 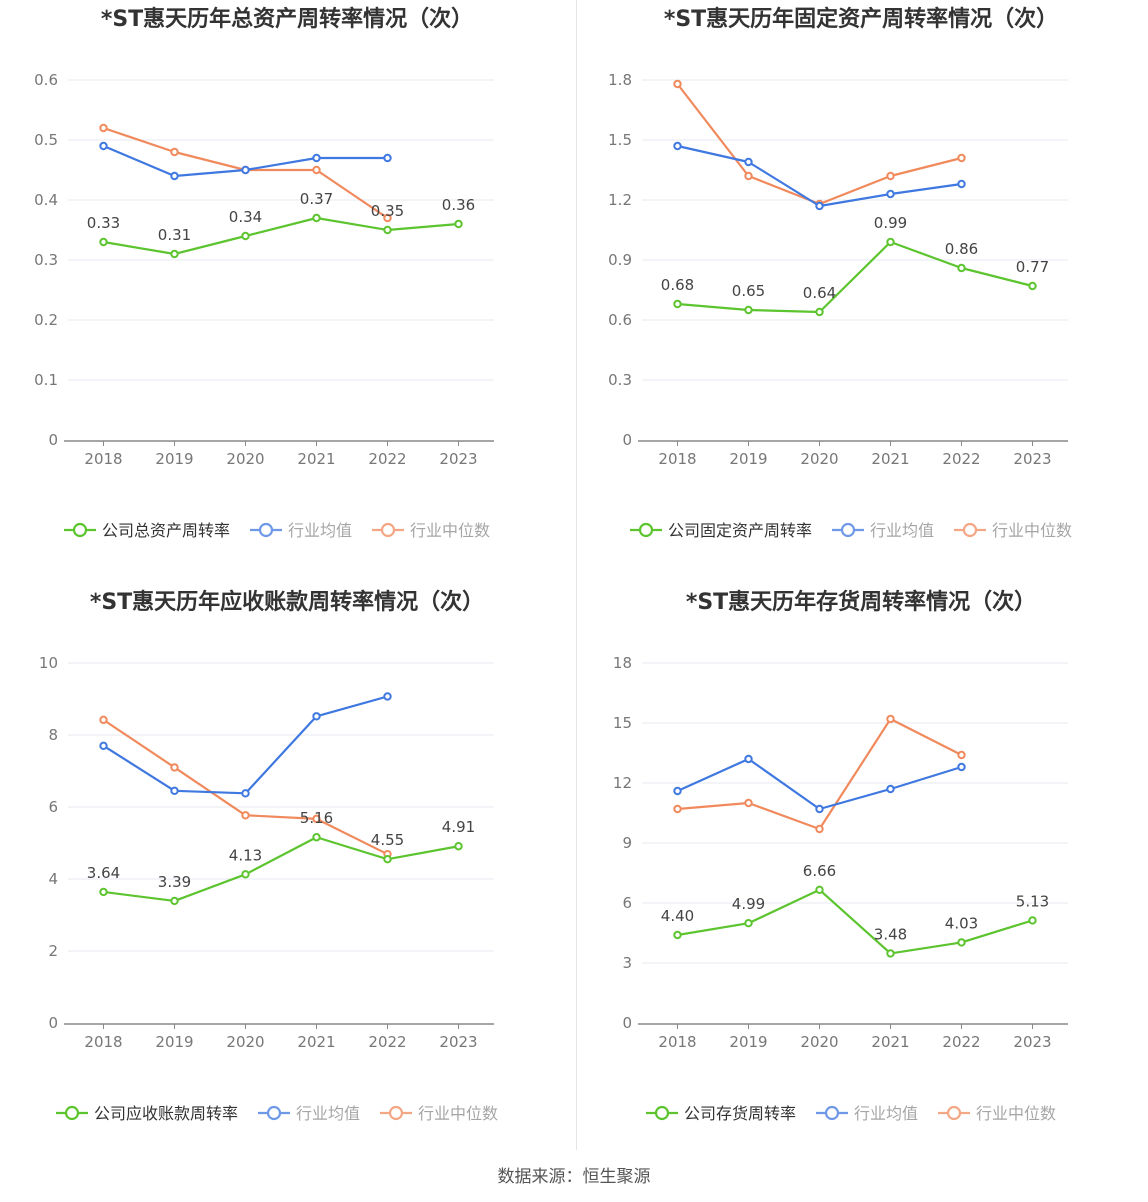 What do you see at coordinates (861, 602) in the screenshot?
I see `chart-title: *ST惠天历年存货周转率情况（次）` at bounding box center [861, 602].